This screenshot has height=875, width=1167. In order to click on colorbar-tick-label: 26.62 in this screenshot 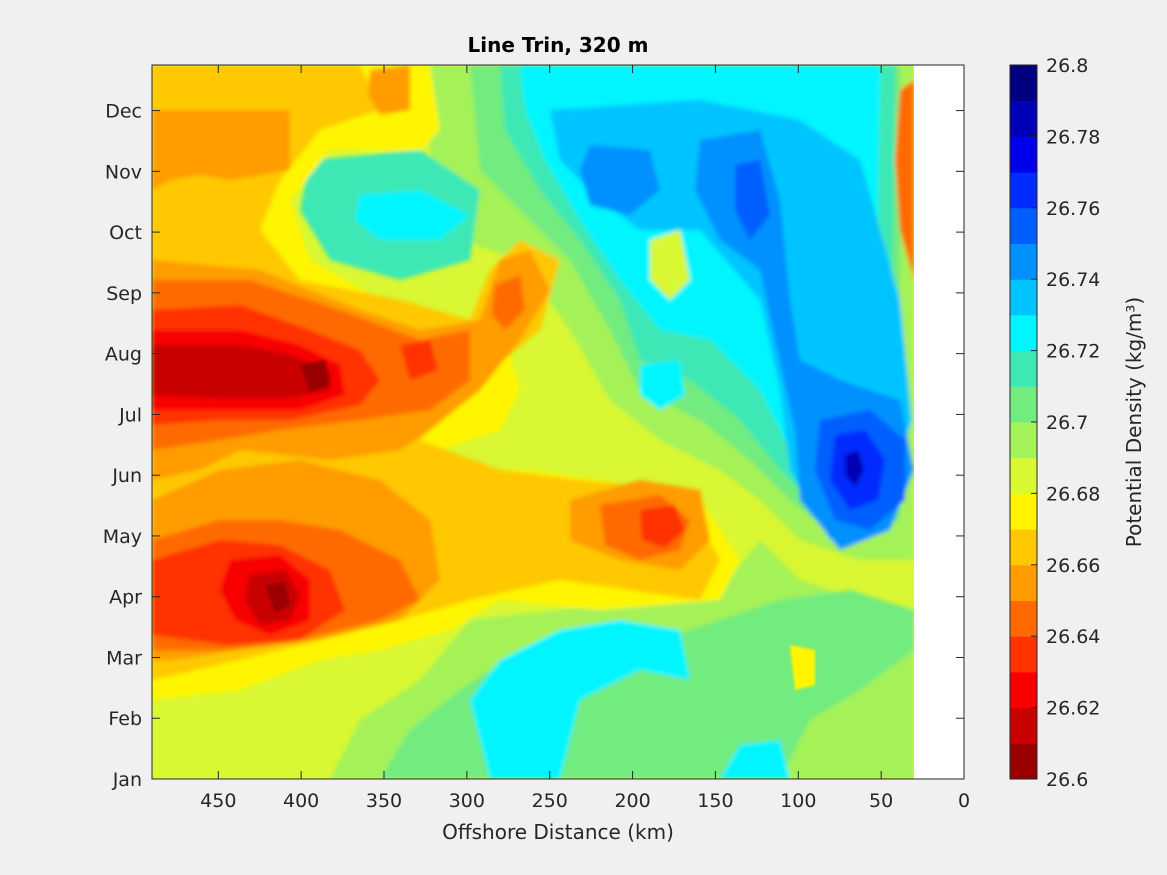, I will do `click(1073, 709)`.